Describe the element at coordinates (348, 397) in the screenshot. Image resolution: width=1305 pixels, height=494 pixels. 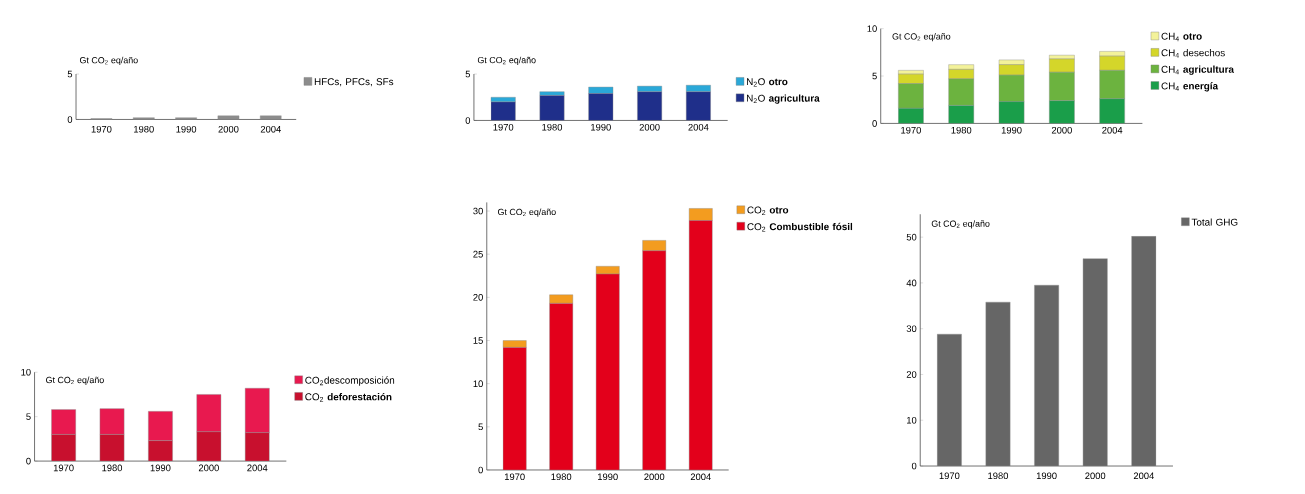
I see `legend-label: CO$_{2}$ deforestación` at that location.